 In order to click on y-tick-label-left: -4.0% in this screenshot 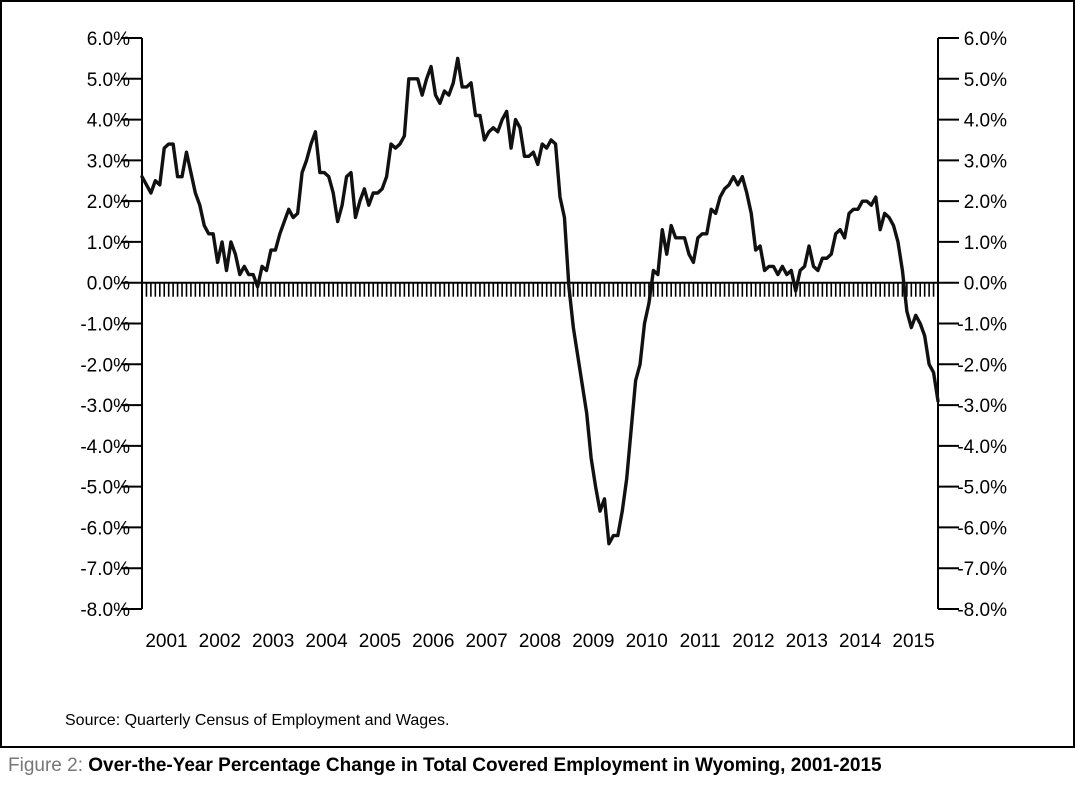, I will do `click(105, 447)`.